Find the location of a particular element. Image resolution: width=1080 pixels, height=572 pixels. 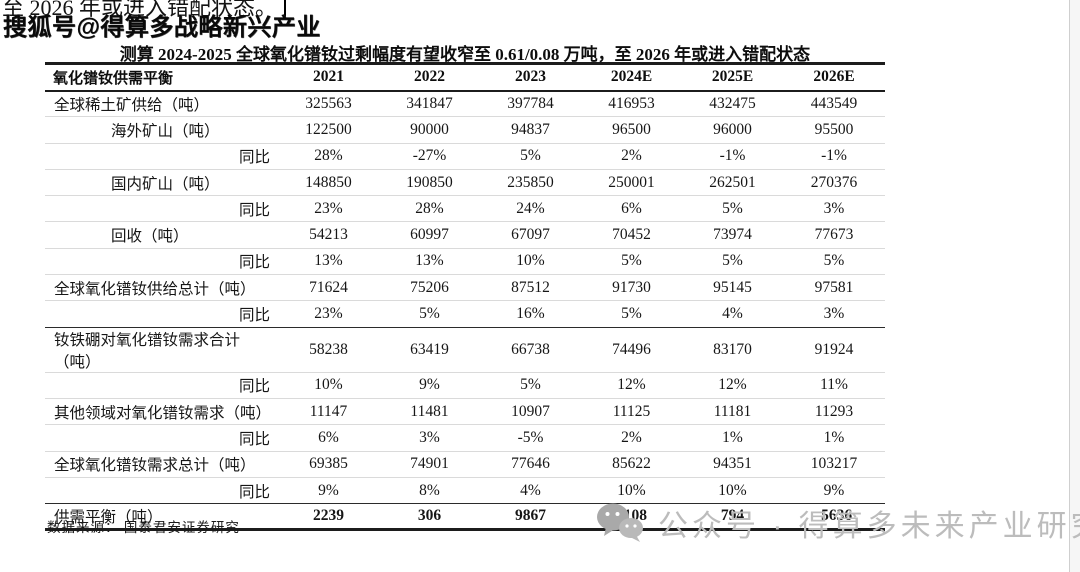

cell-value: 250001 is located at coordinates (631, 182).